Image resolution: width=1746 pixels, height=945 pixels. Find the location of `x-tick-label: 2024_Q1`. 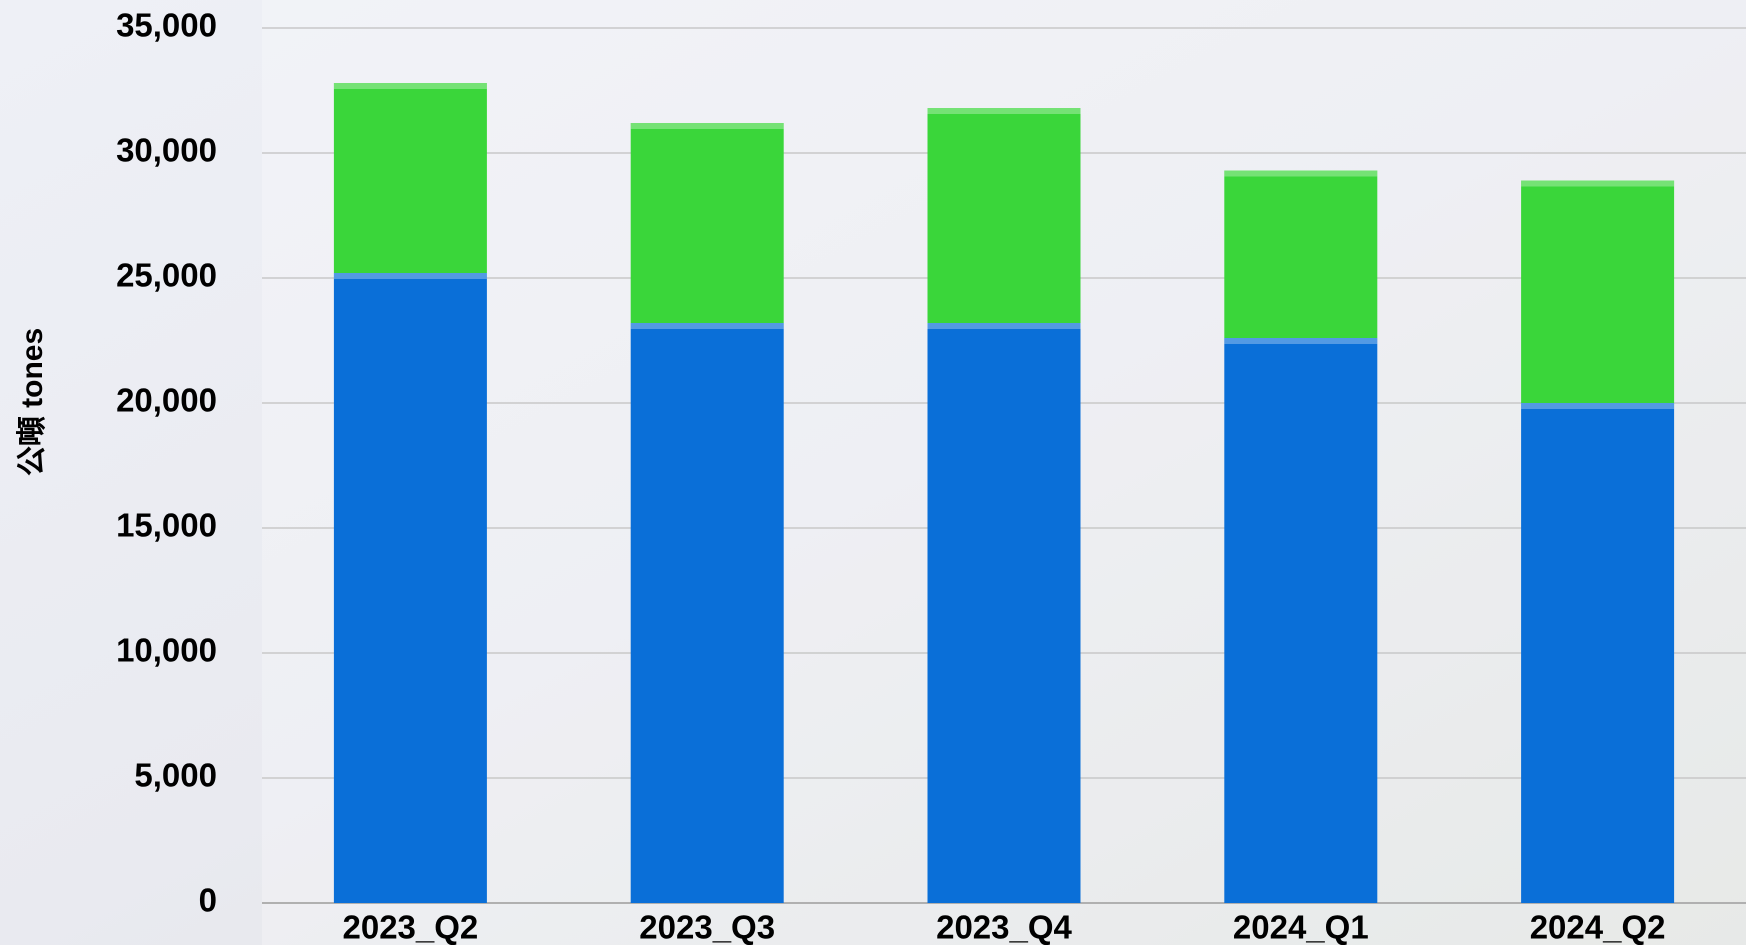

x-tick-label: 2024_Q1 is located at coordinates (1301, 927).